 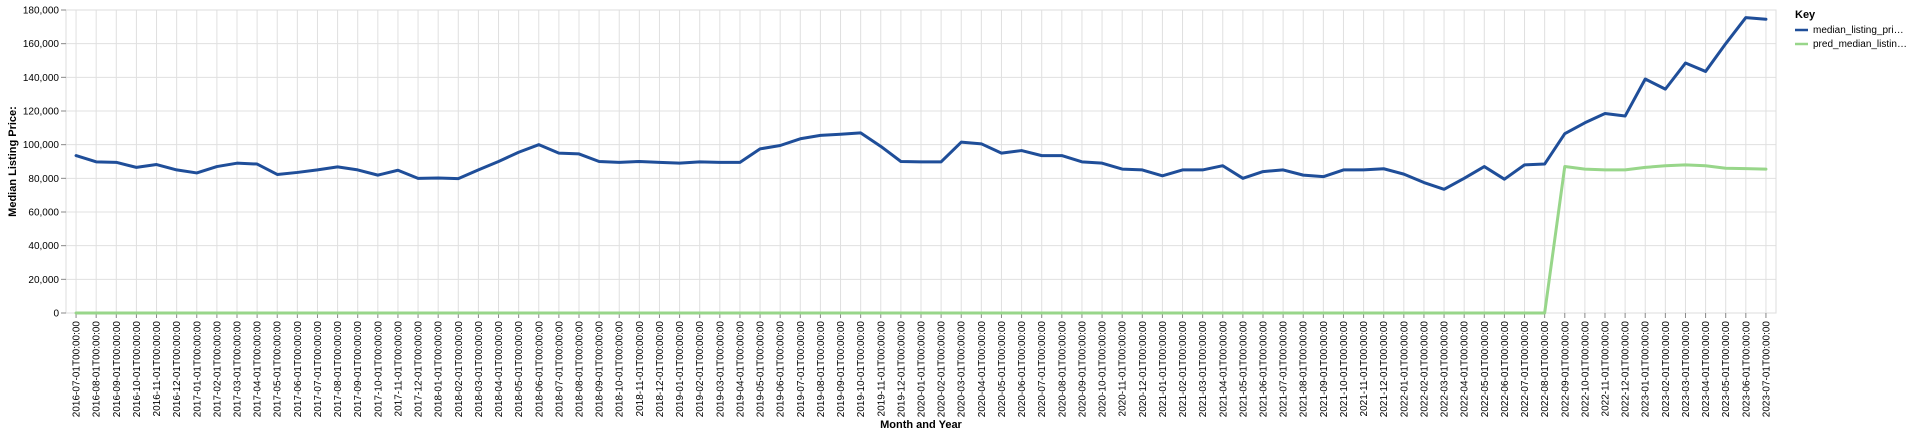 I want to click on x-tick-label: 2020-04-01T00:00:00, so click(x=982, y=369).